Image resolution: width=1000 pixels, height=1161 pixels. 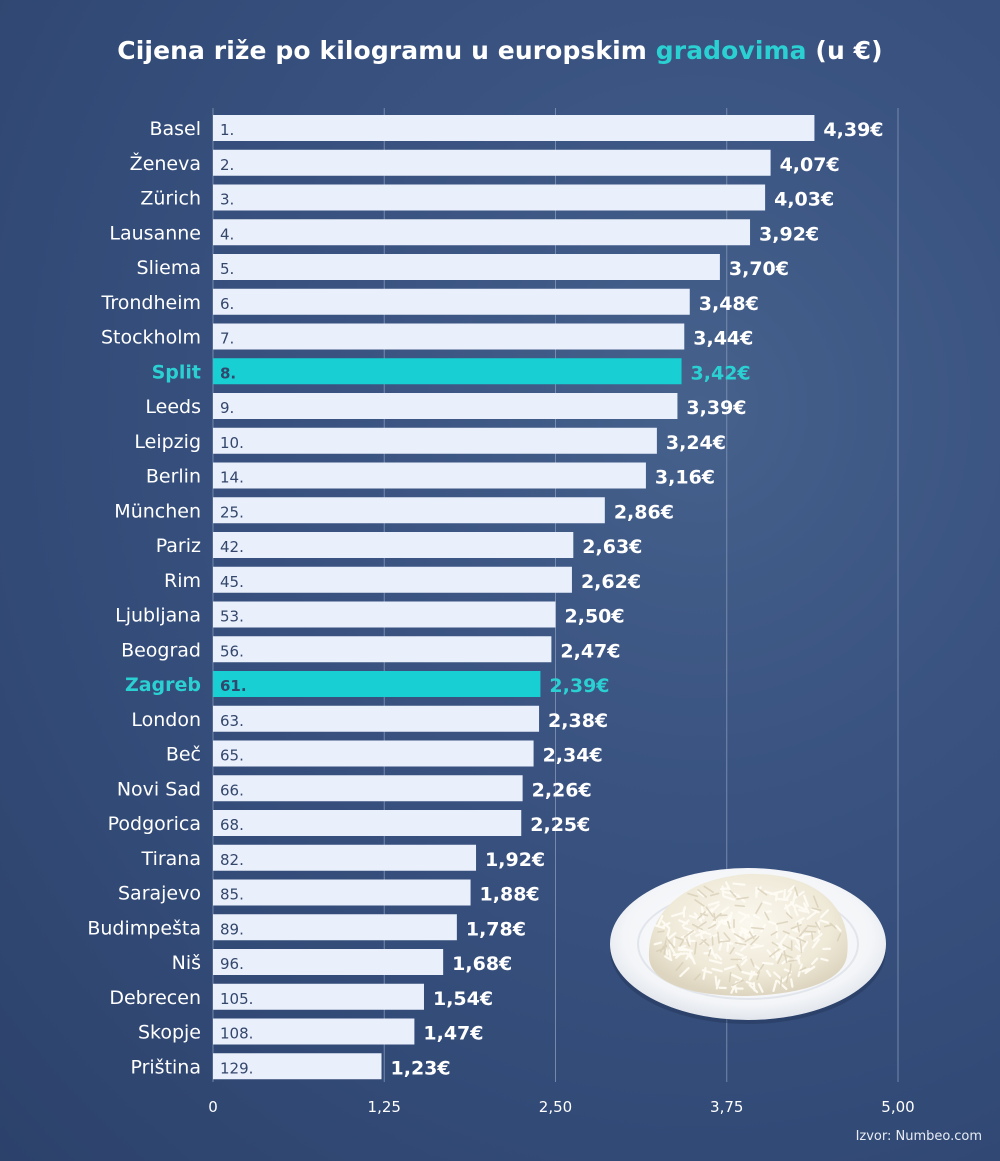 I want to click on bar-row: Rim 45. 2,62€, so click(x=402, y=579).